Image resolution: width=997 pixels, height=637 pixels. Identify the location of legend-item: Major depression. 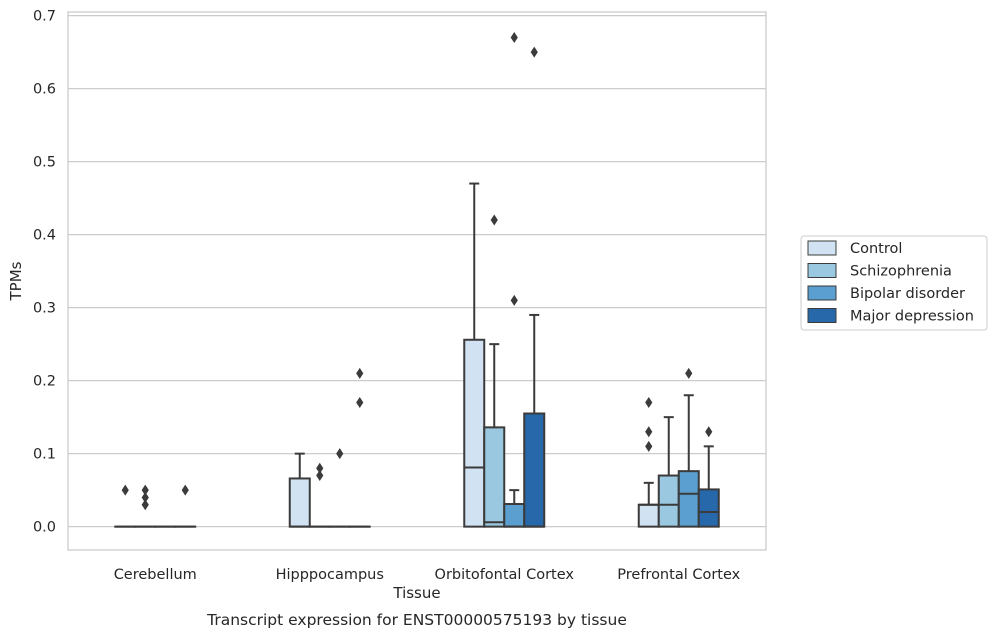
(890, 316).